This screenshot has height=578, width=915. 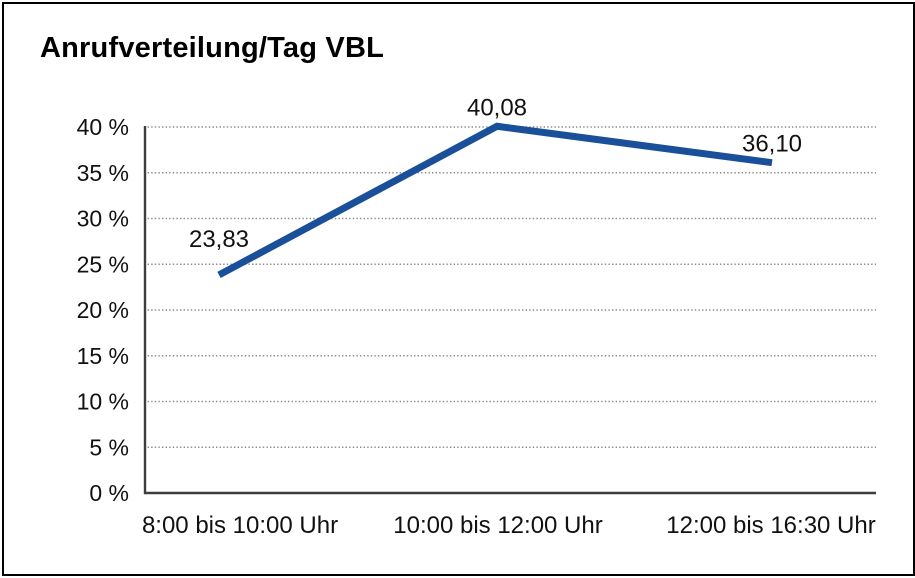 What do you see at coordinates (103, 356) in the screenshot?
I see `y-axis-tick-label: 15 %` at bounding box center [103, 356].